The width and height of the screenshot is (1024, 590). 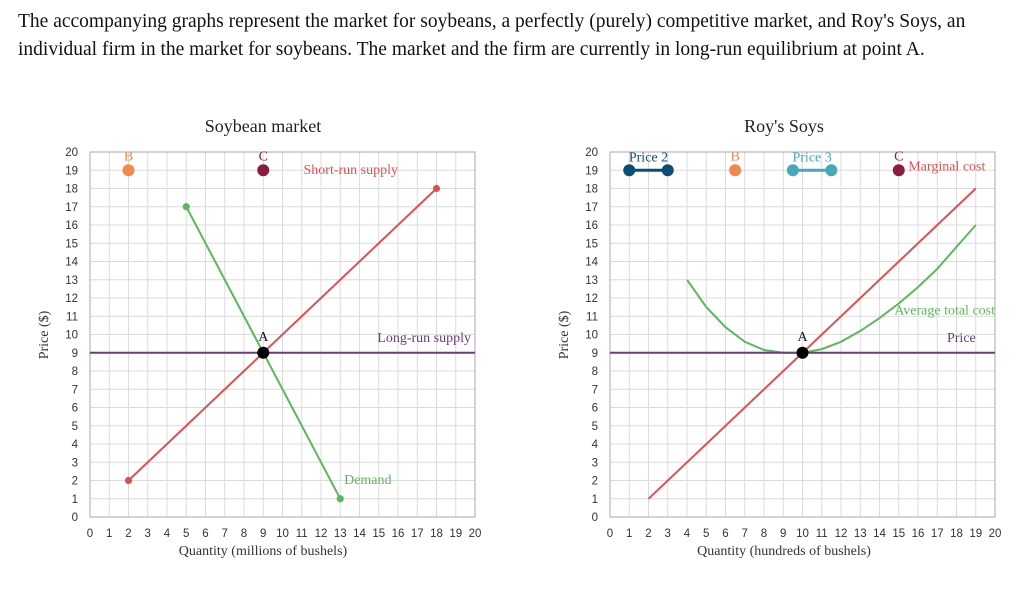 What do you see at coordinates (595, 409) in the screenshot?
I see `y-tick-label: 6` at bounding box center [595, 409].